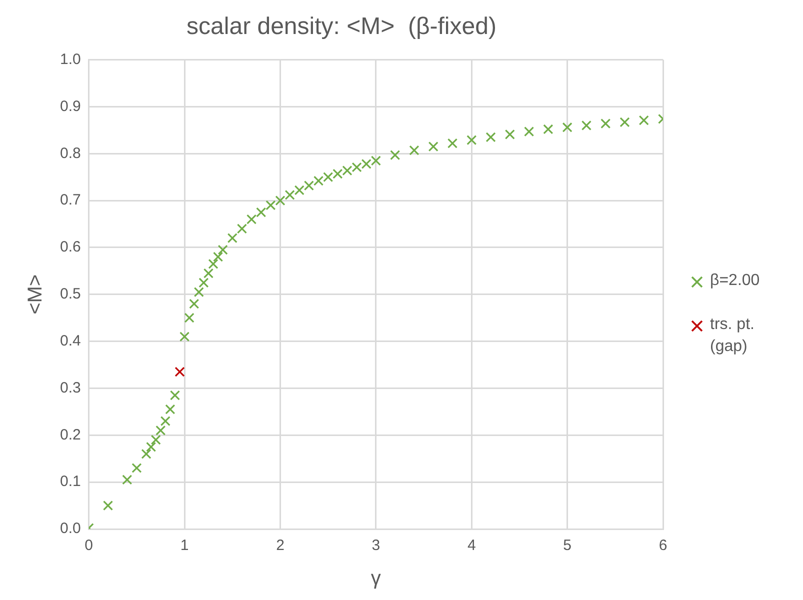  What do you see at coordinates (70, 200) in the screenshot?
I see `y-tick-label: 0.7` at bounding box center [70, 200].